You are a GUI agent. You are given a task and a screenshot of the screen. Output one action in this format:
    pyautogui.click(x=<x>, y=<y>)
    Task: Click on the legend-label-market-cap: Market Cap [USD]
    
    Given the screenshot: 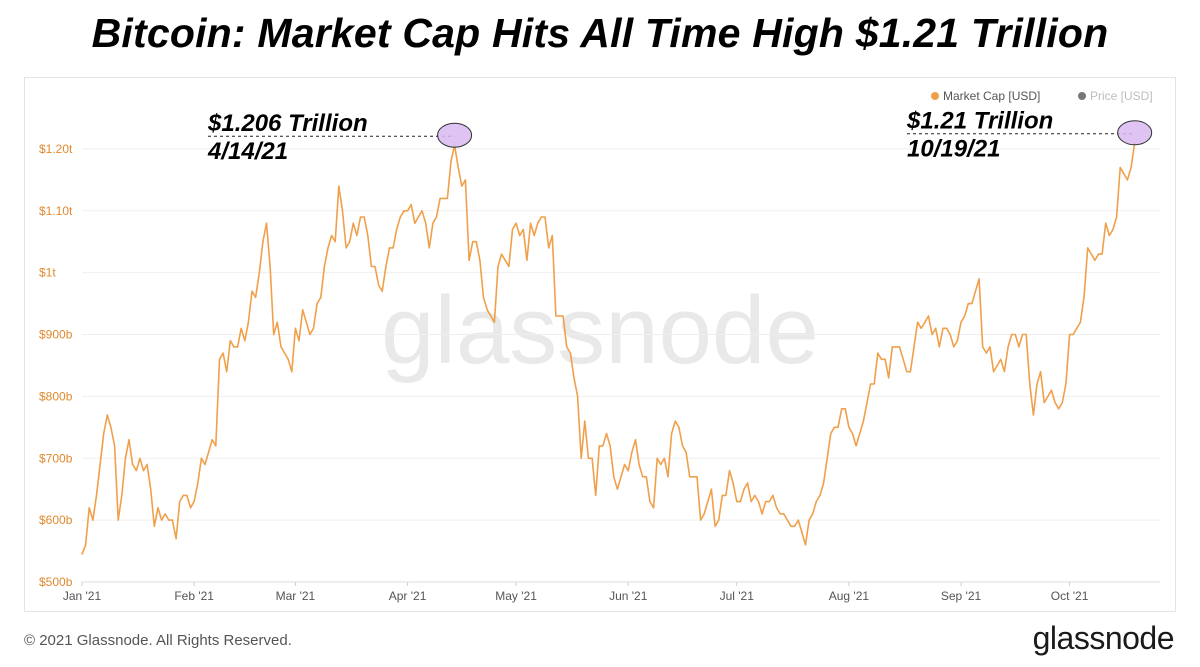 What is the action you would take?
    pyautogui.click(x=991, y=96)
    